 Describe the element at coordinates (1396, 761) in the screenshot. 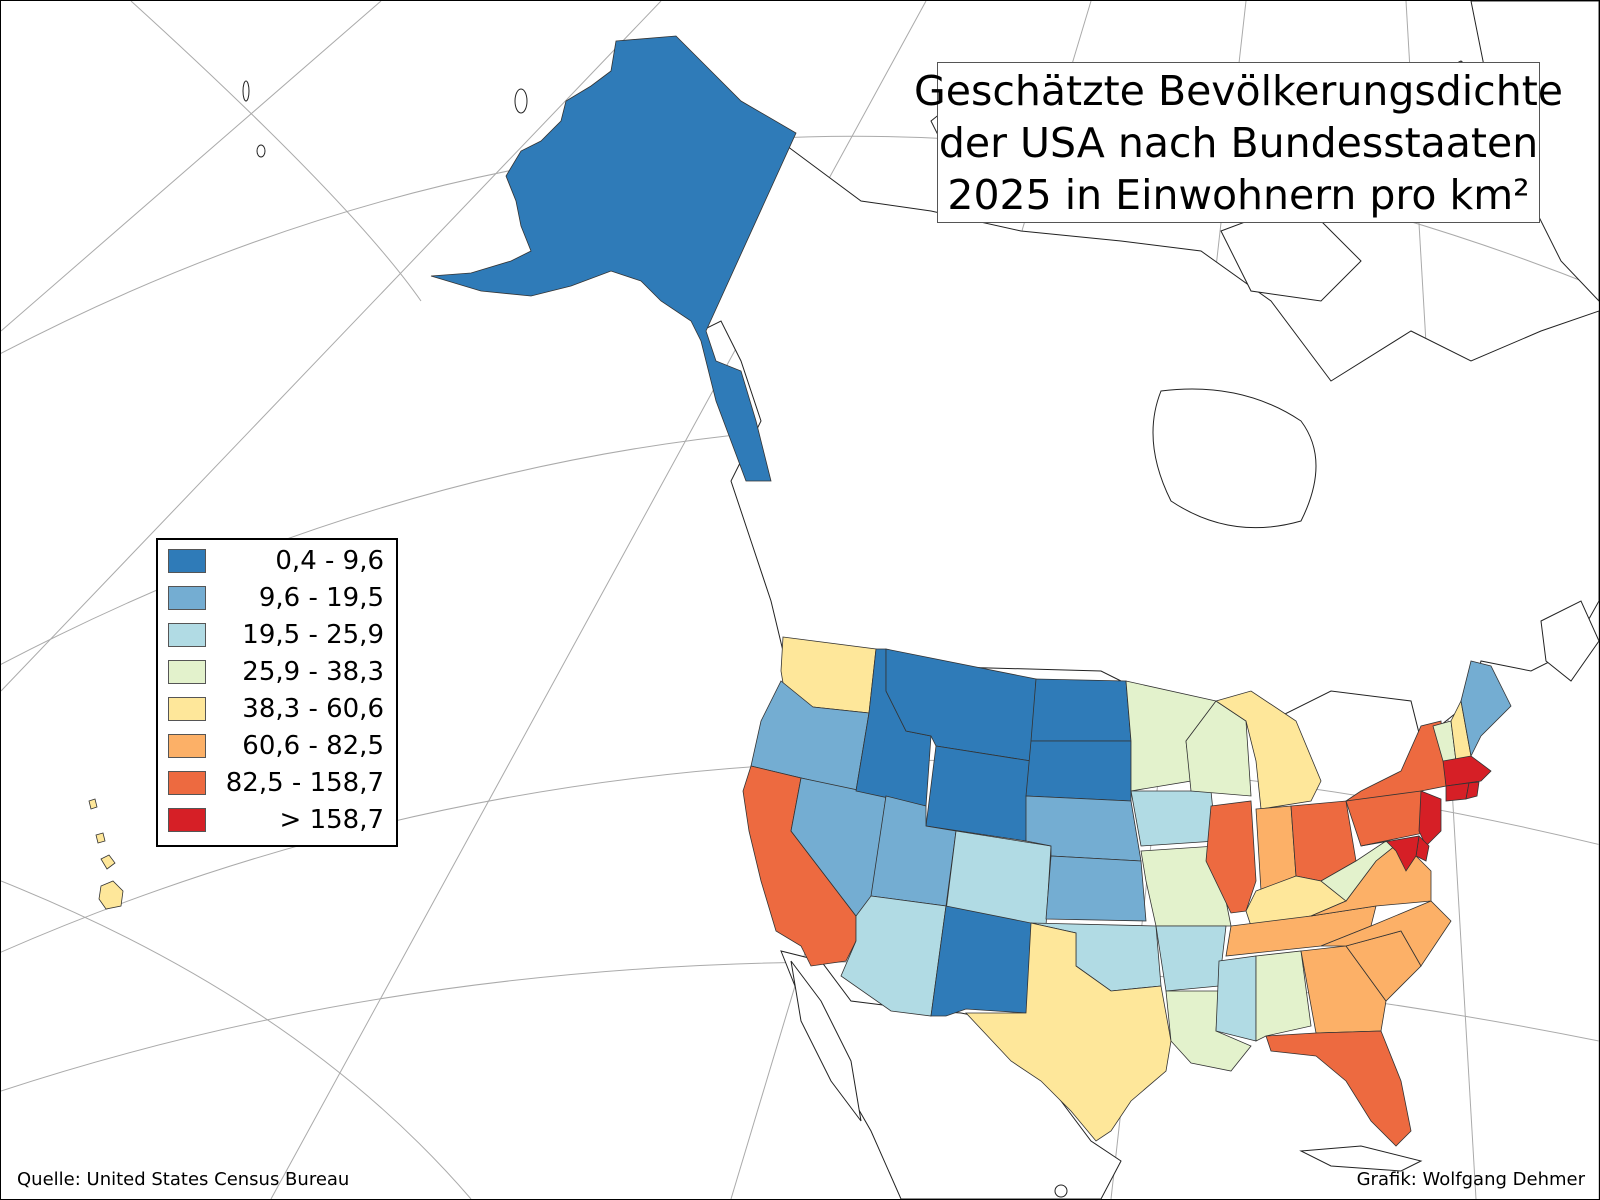

I see `state-new-york` at that location.